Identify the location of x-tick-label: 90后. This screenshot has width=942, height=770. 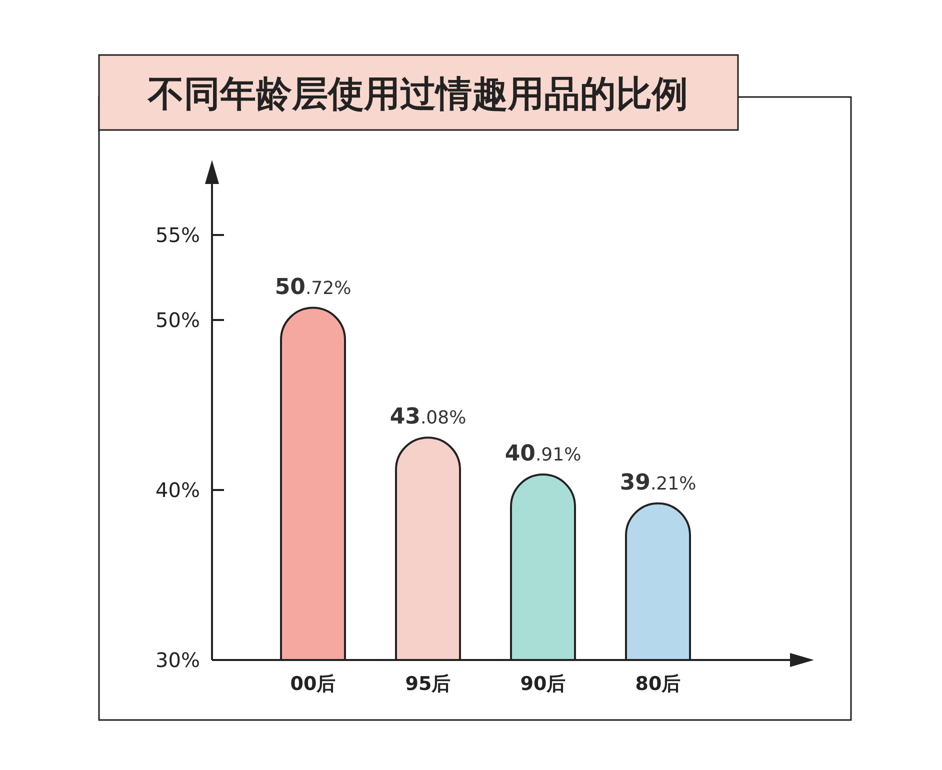
(543, 684).